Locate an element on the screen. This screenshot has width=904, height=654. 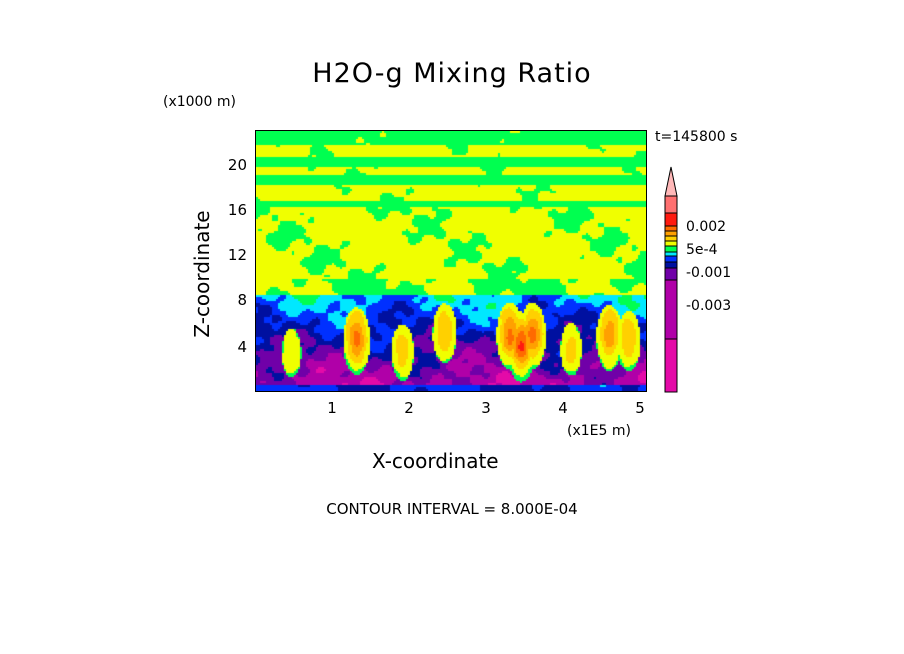
colorbar-label: 0.002 is located at coordinates (706, 227).